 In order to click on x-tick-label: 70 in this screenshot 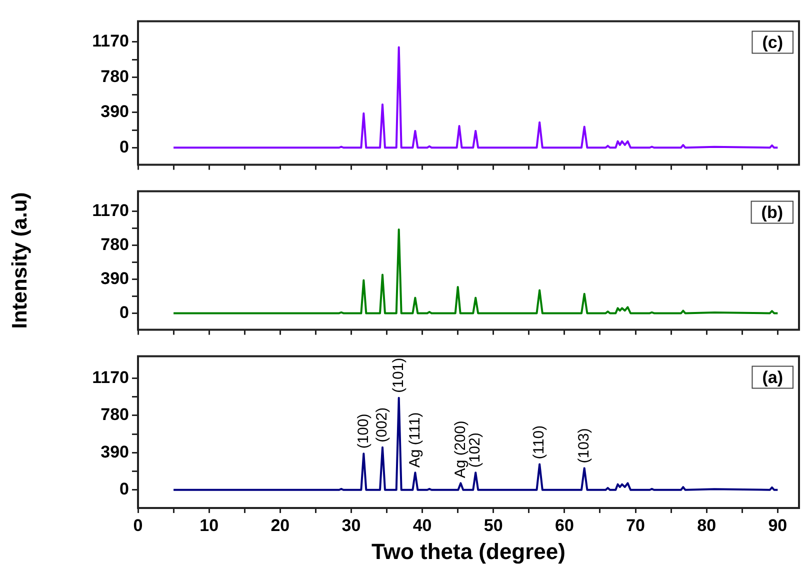, I will do `click(635, 525)`.